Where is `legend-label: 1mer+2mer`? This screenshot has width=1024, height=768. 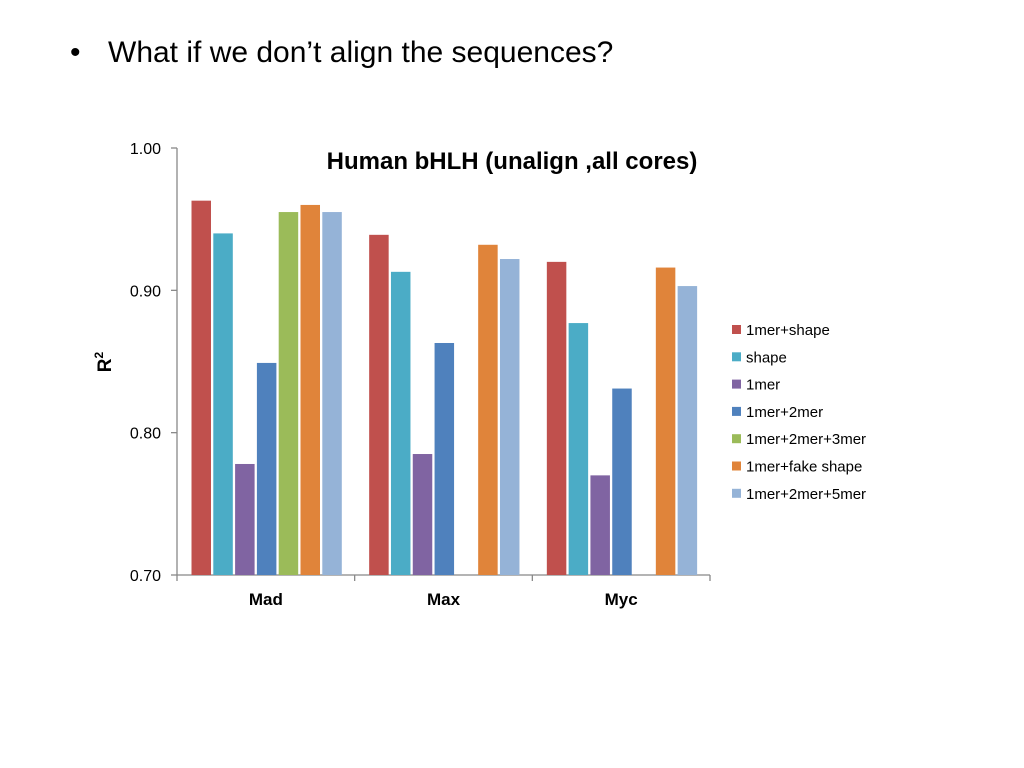 legend-label: 1mer+2mer is located at coordinates (784, 412).